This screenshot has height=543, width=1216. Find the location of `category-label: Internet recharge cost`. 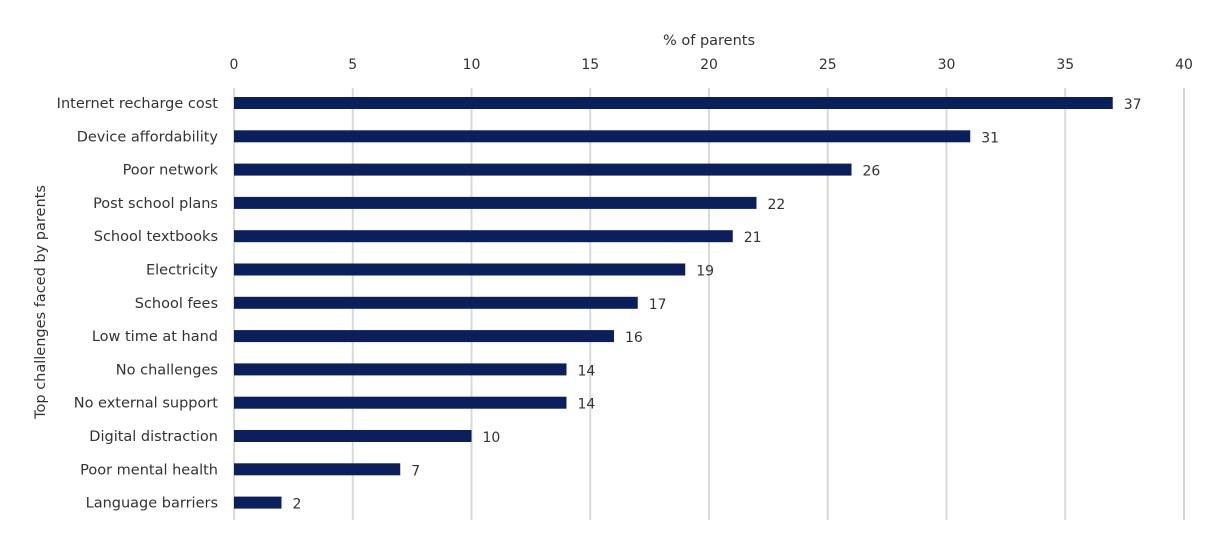

category-label: Internet recharge cost is located at coordinates (138, 104).